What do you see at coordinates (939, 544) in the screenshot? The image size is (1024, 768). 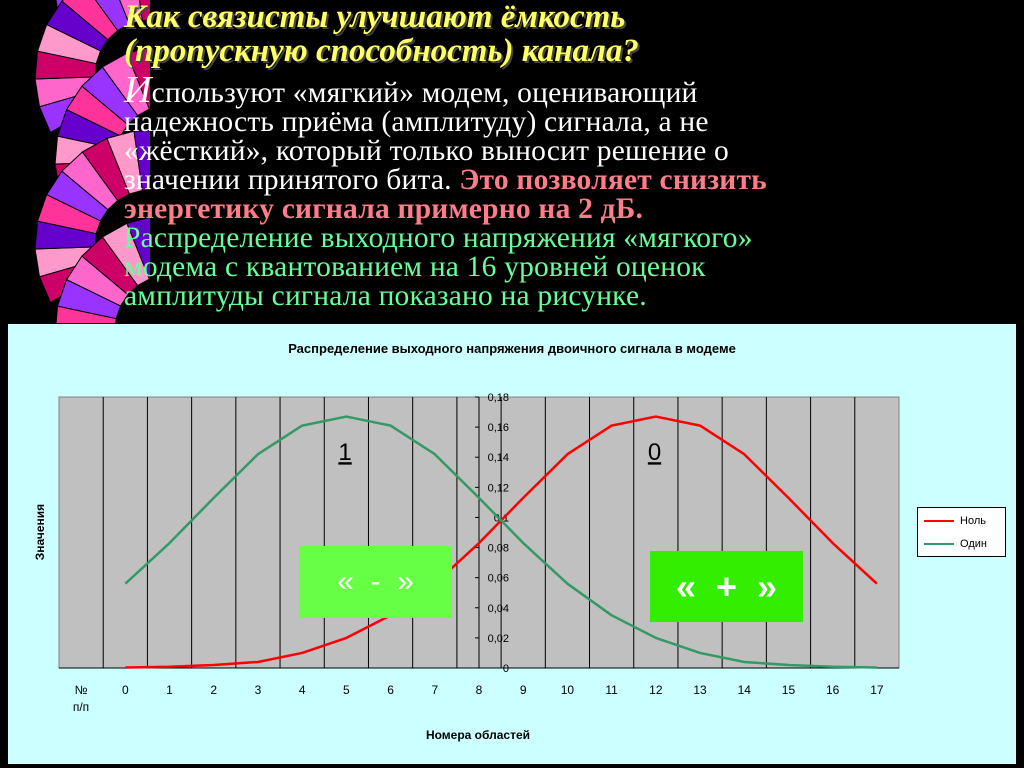 I see `legend-swatch-one` at bounding box center [939, 544].